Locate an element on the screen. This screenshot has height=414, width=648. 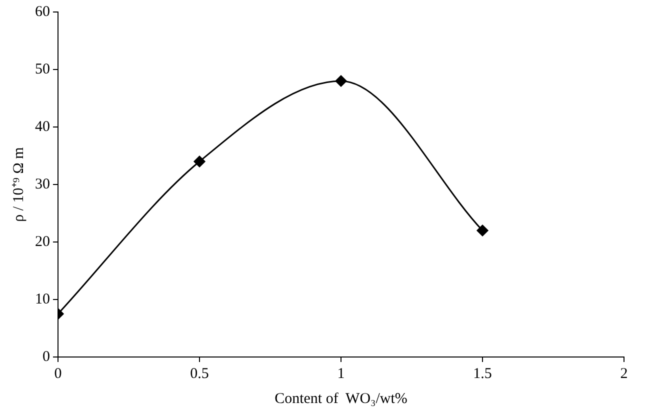
x-tick-label: 1.5 is located at coordinates (482, 374).